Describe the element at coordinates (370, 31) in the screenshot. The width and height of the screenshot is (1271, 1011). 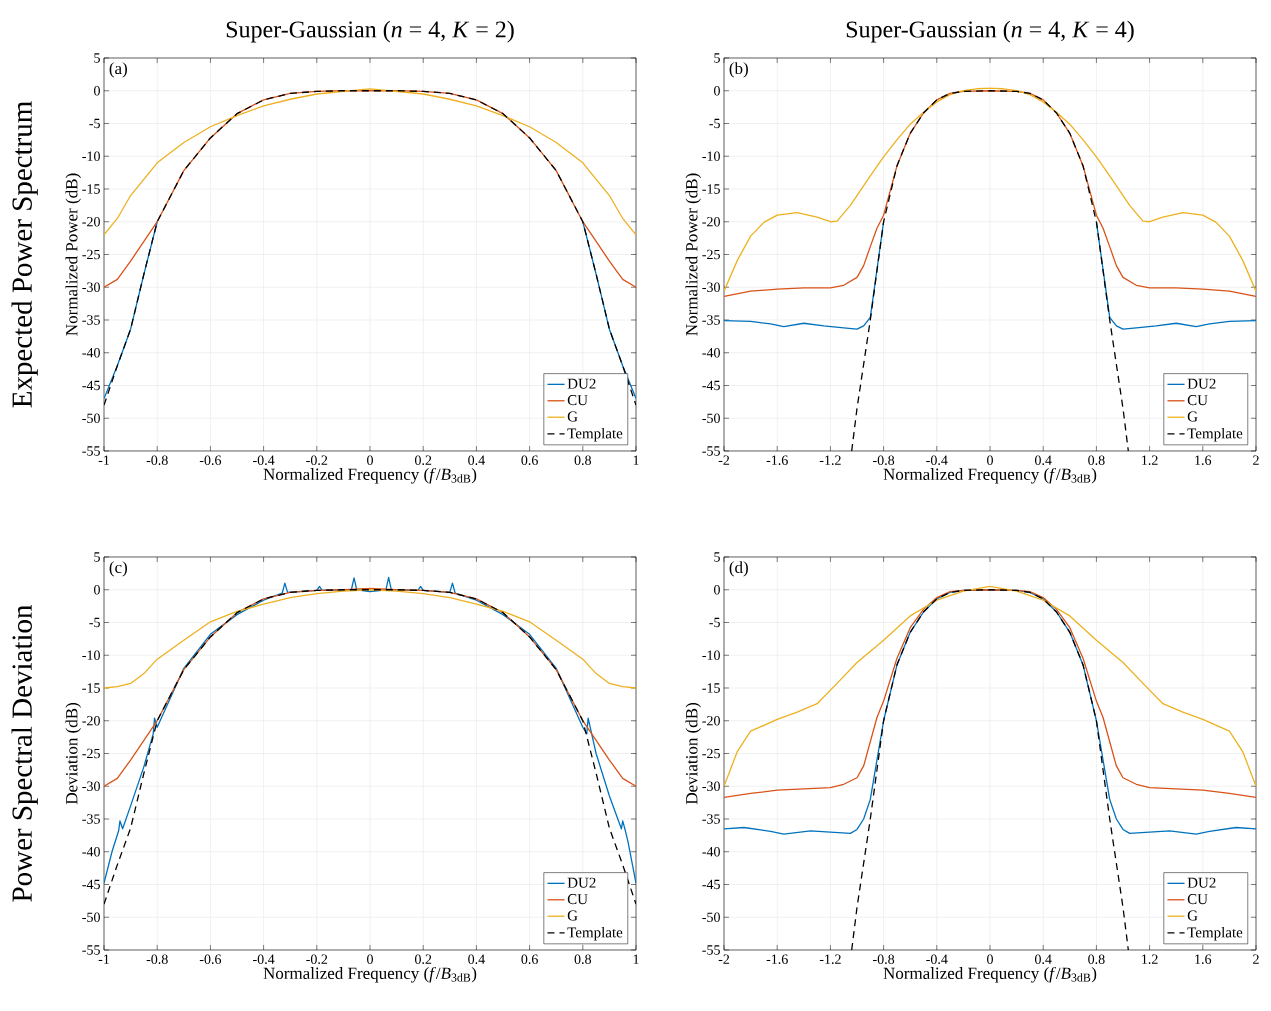
I see `chart-title: Super-Gaussian (n = 4, K = 2)` at that location.